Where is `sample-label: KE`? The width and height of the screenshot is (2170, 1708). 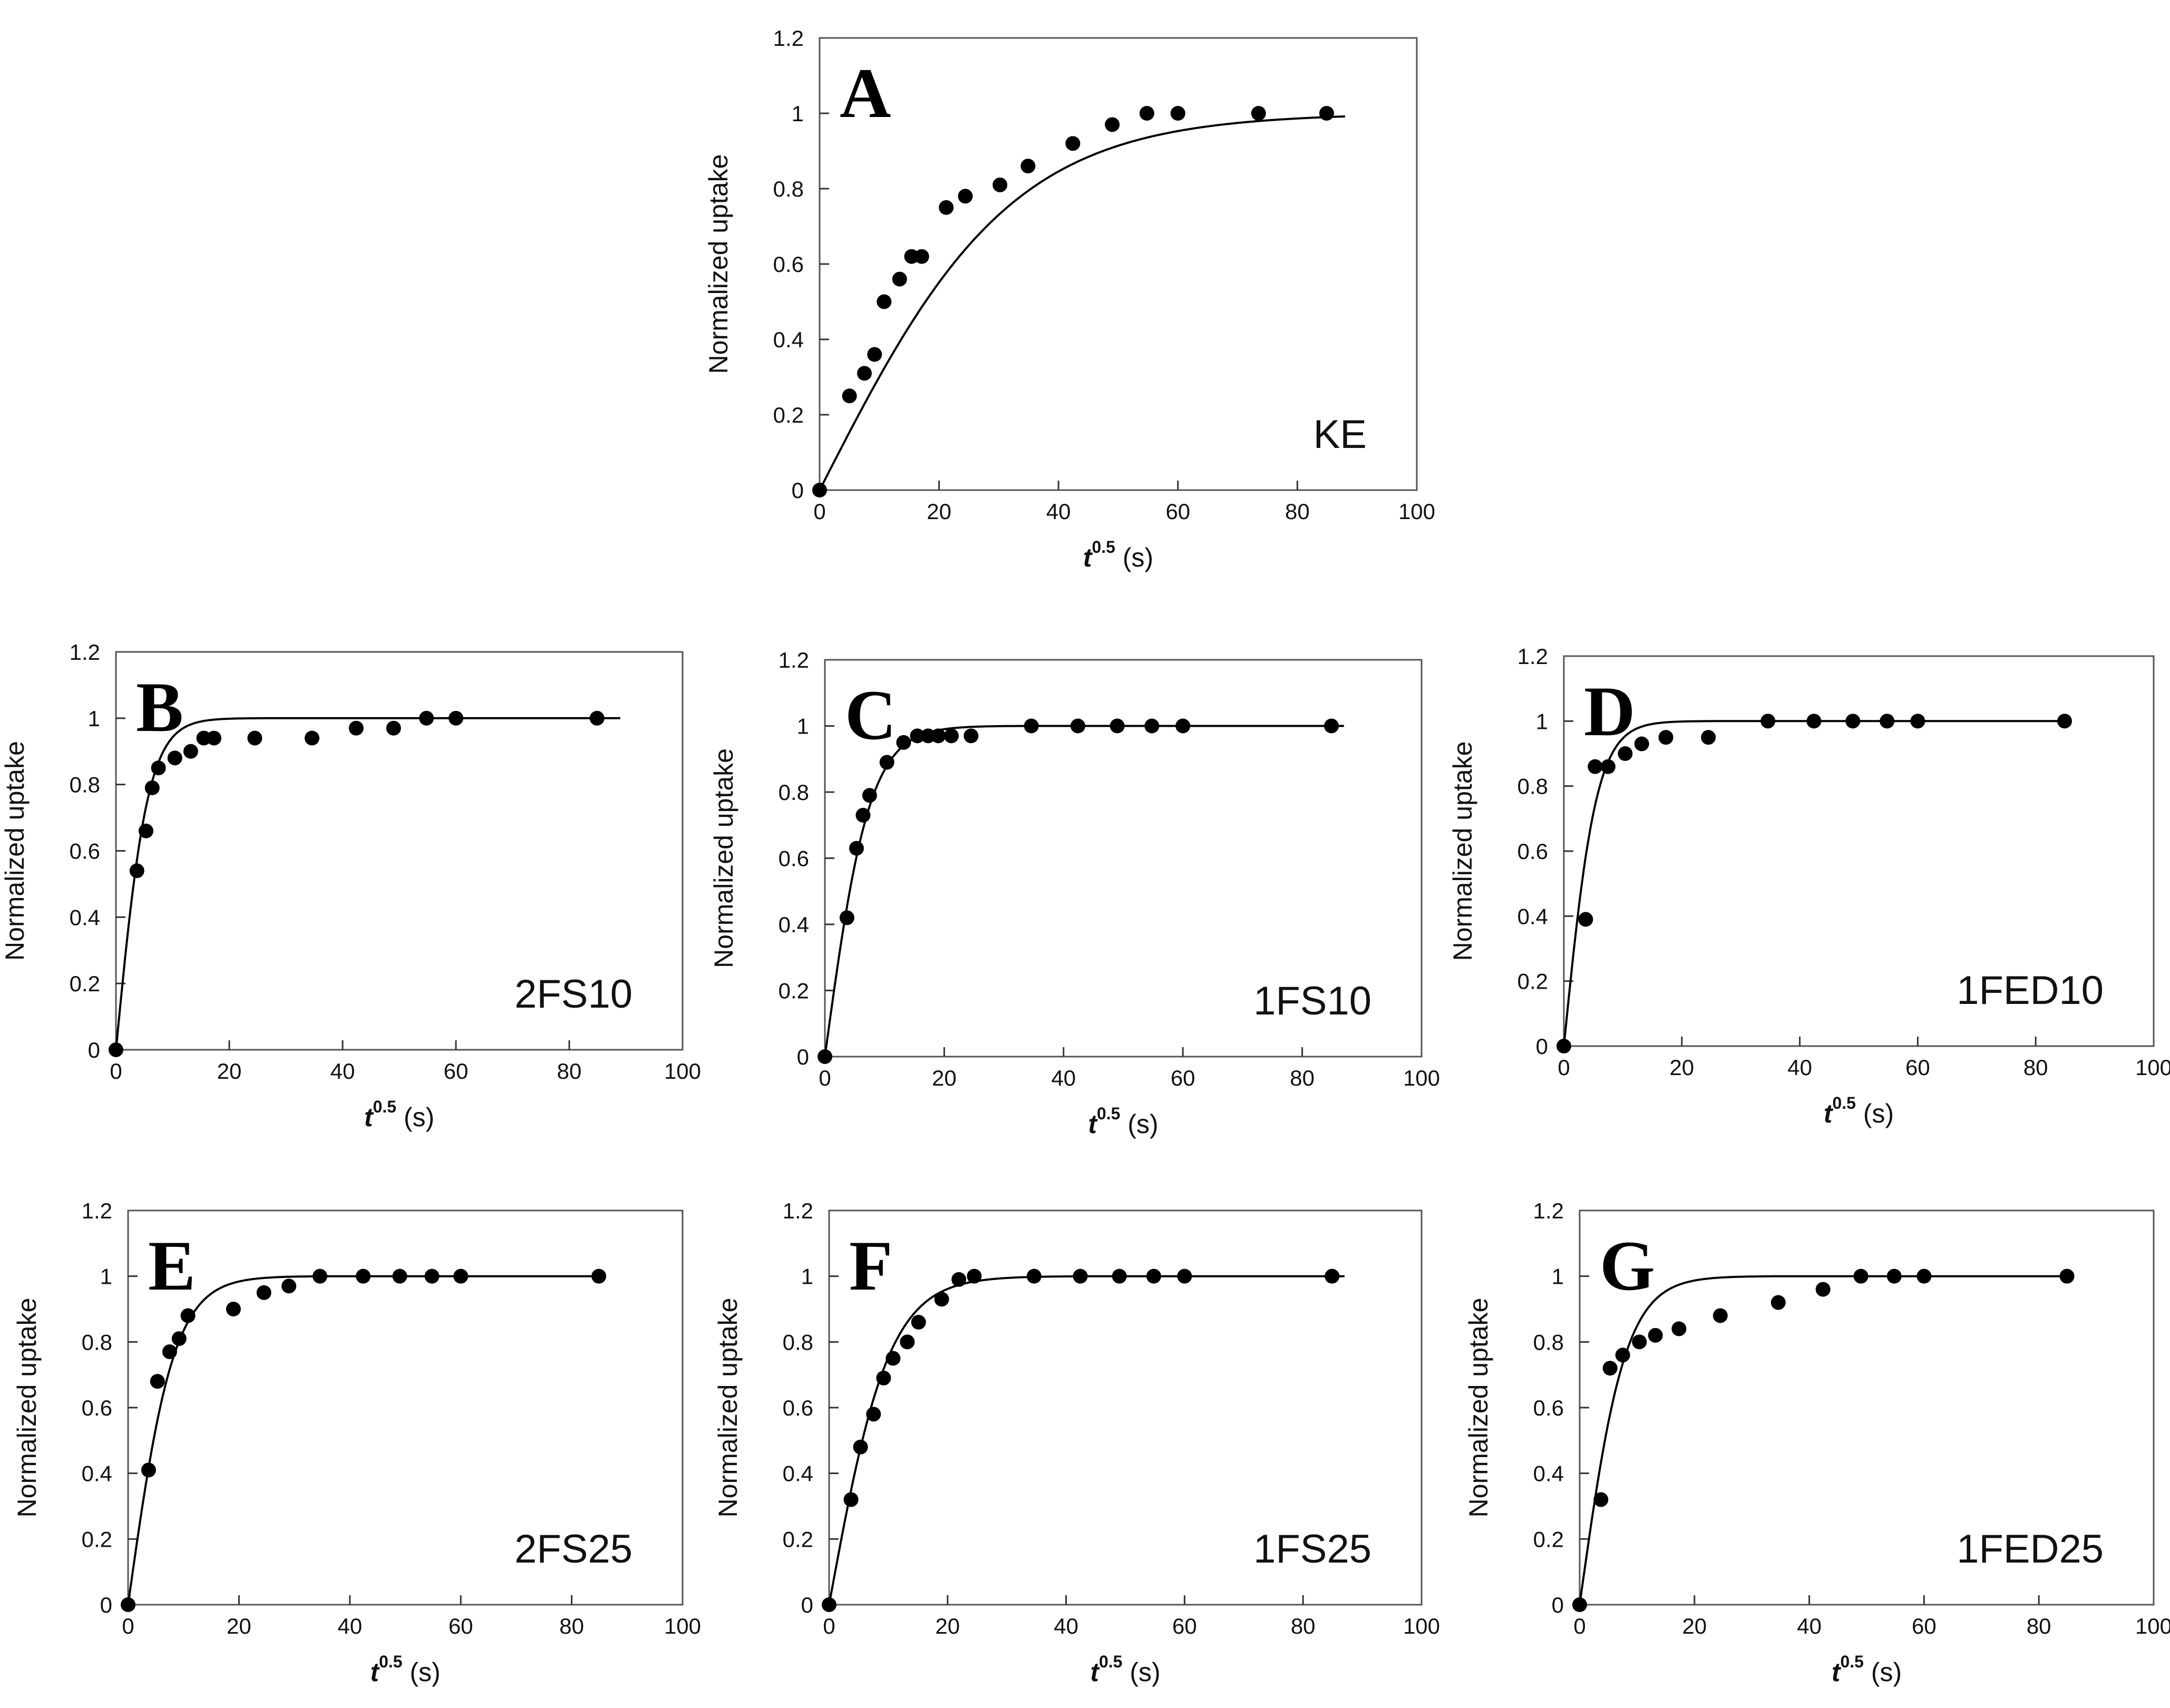 sample-label: KE is located at coordinates (1340, 434).